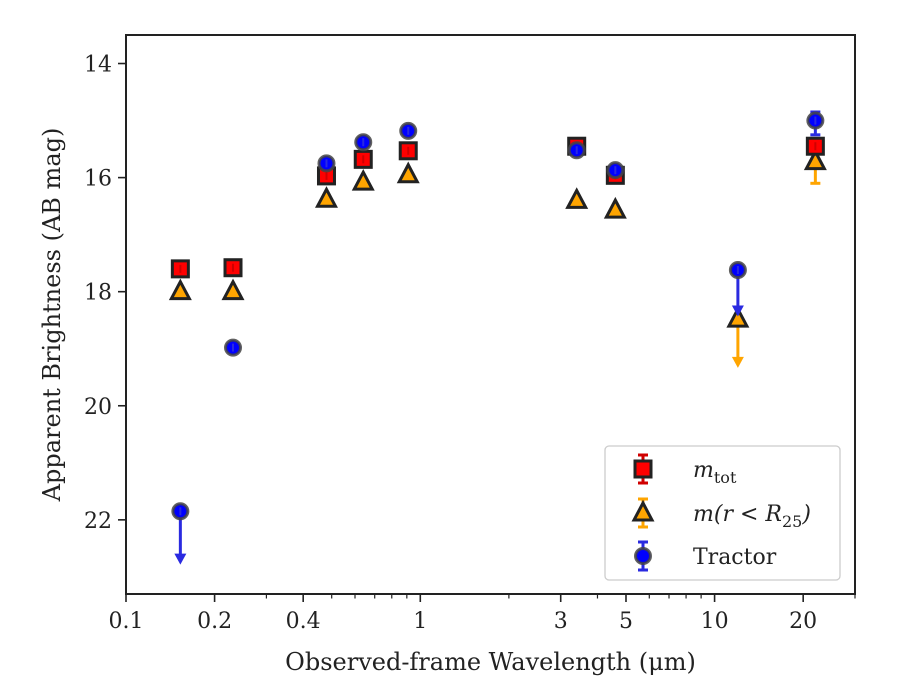 This screenshot has height=700, width=900. What do you see at coordinates (715, 621) in the screenshot?
I see `x-tick-label: 10` at bounding box center [715, 621].